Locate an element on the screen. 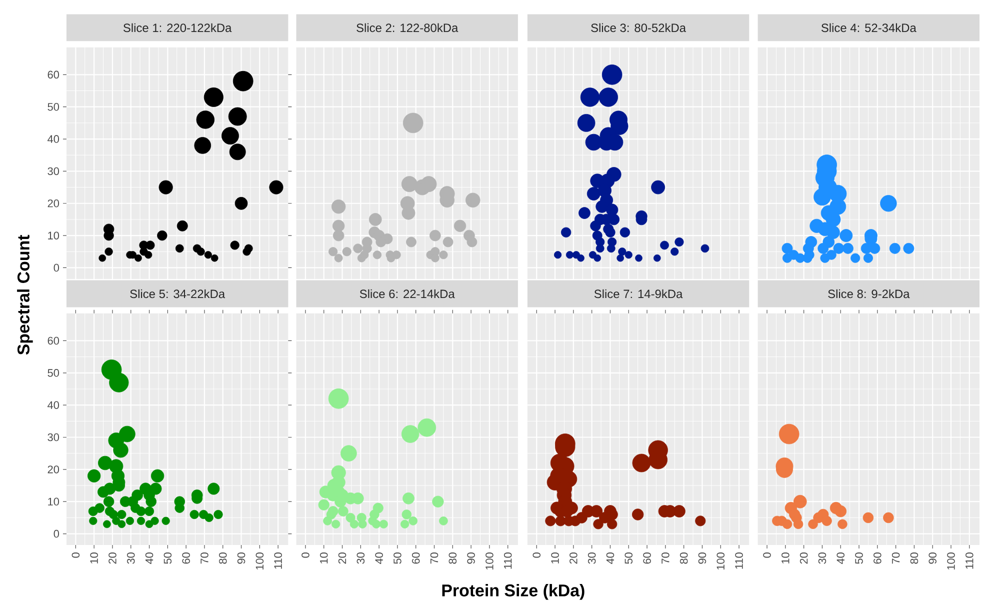 The width and height of the screenshot is (983, 615). chart-title: Slice 8: 9-2kDa is located at coordinates (869, 293).